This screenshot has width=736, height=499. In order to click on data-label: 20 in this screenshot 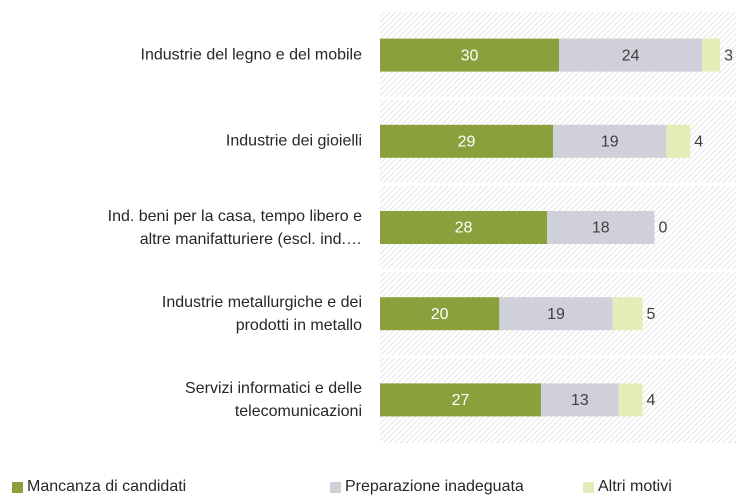, I will do `click(440, 314)`.